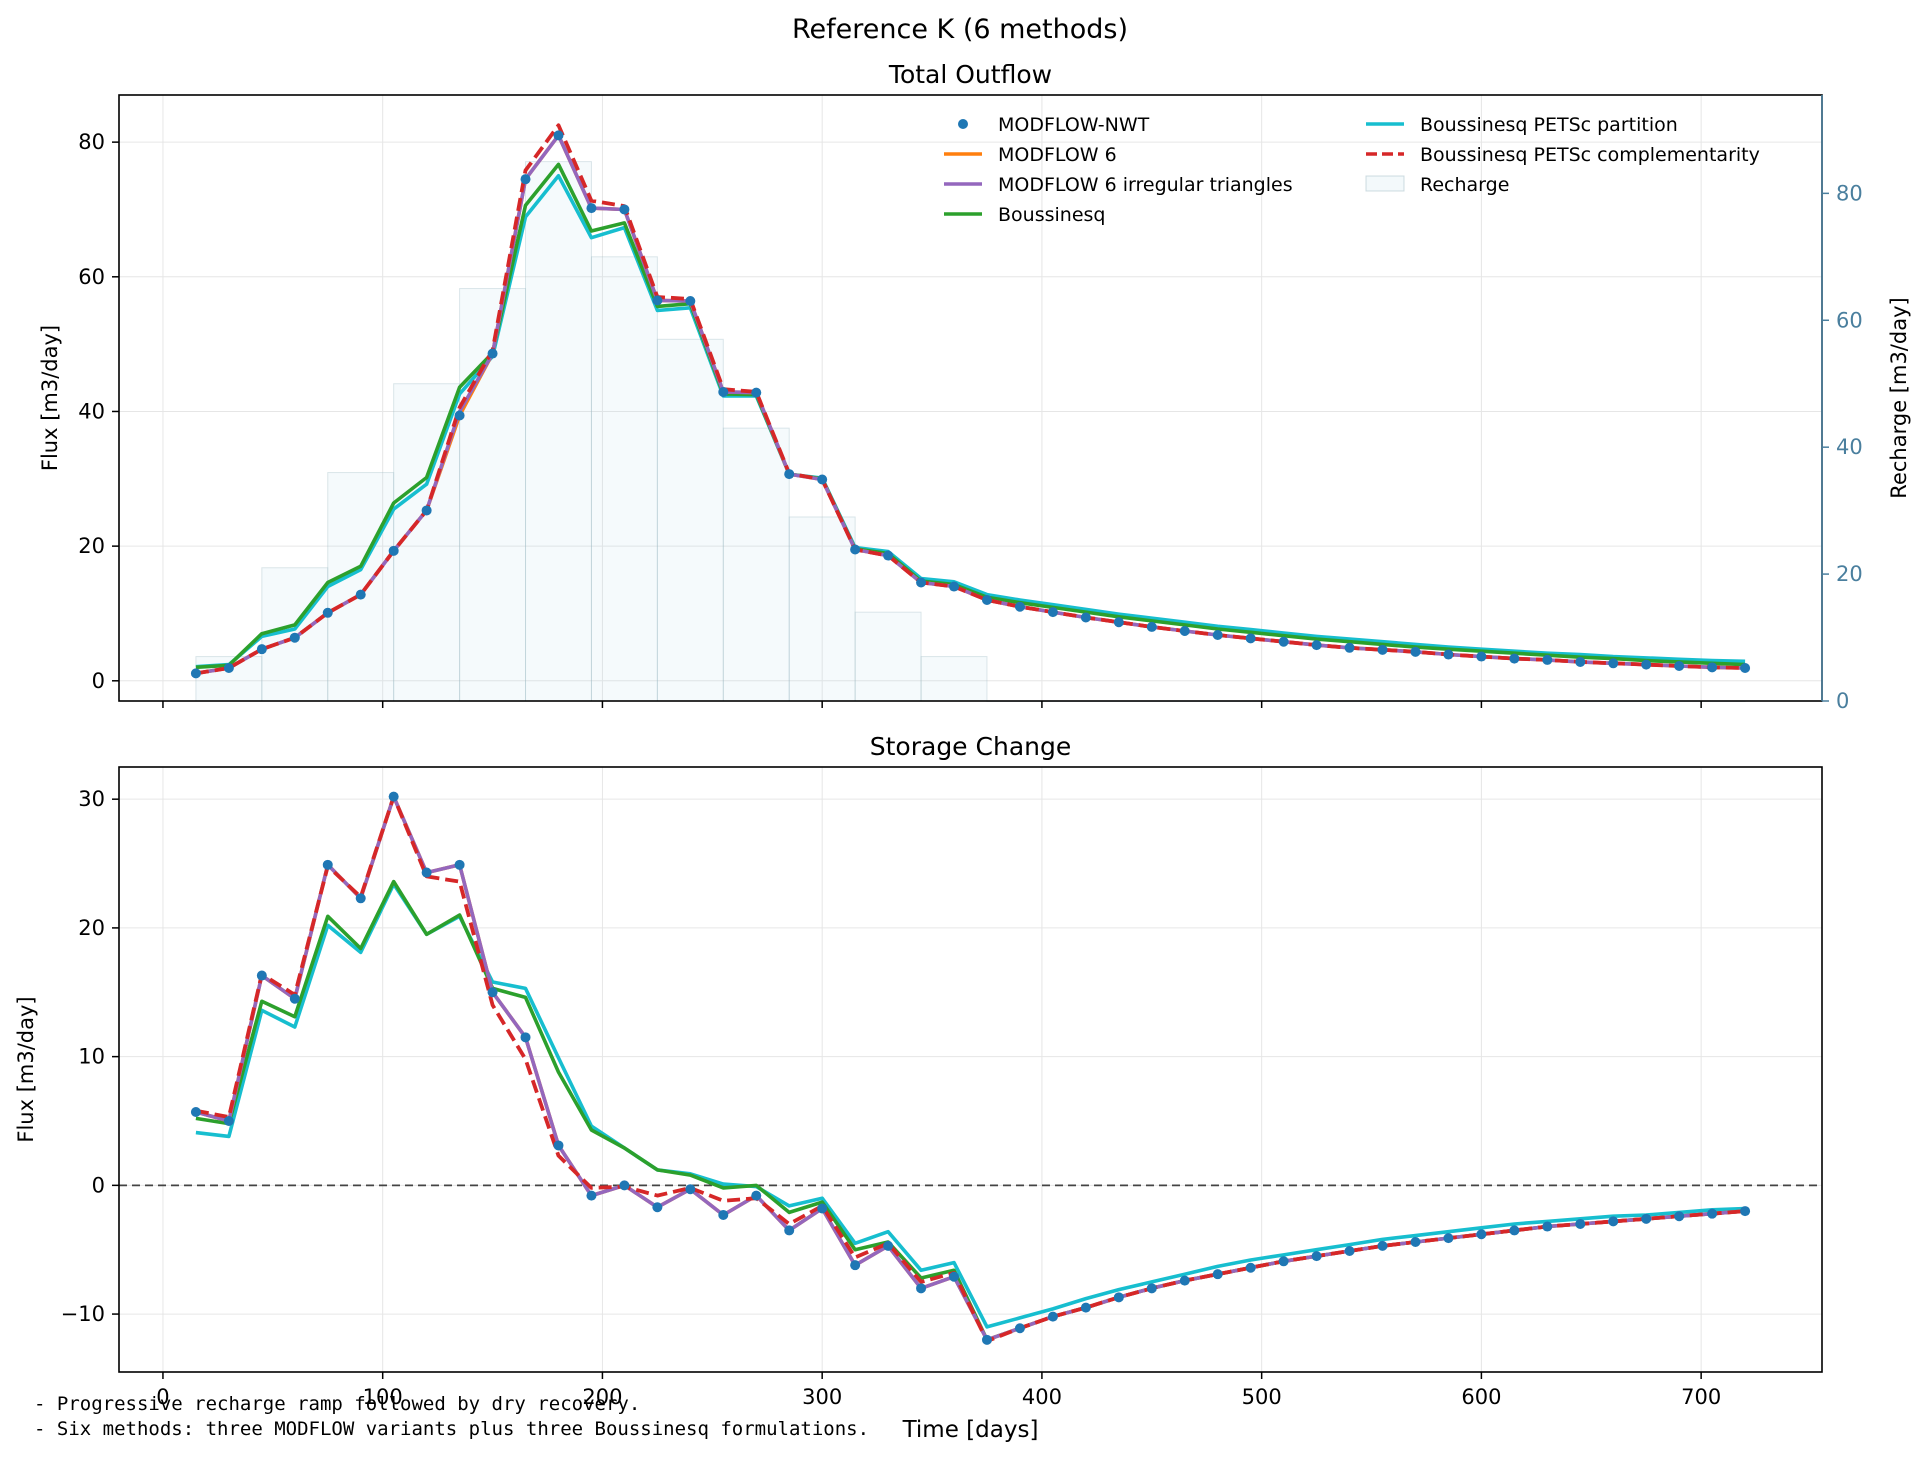 Image resolution: width=1920 pixels, height=1462 pixels. Describe the element at coordinates (1866, 404) in the screenshot. I see `y2-axis: 0 20 40 60 80 Recharge [m3/day]` at that location.